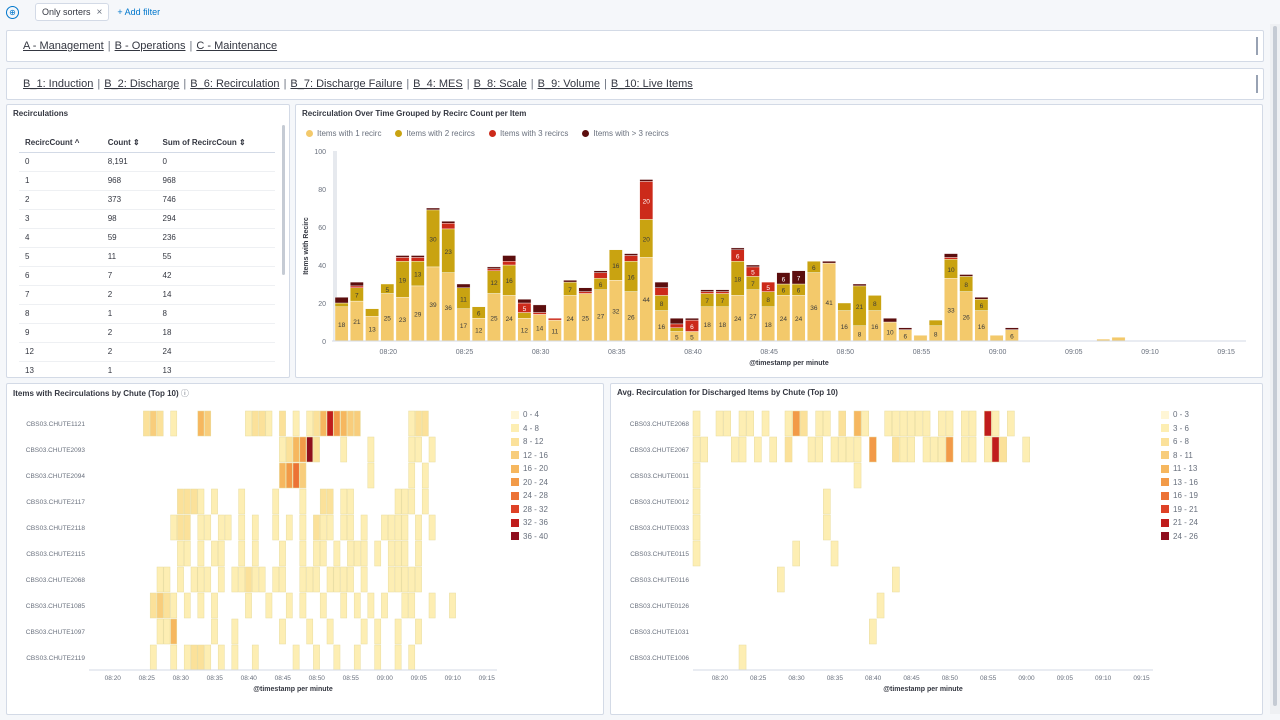 Image resolution: width=1280 pixels, height=720 pixels. I want to click on column-header-recirccount: RecircCount ^, so click(60, 143).